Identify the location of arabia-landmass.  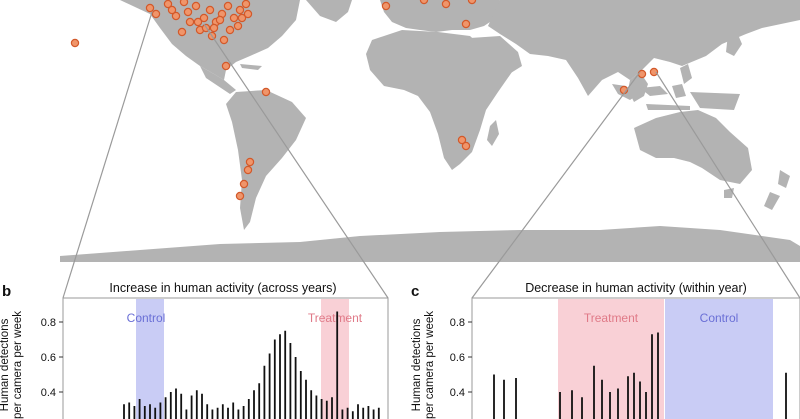
(496, 56).